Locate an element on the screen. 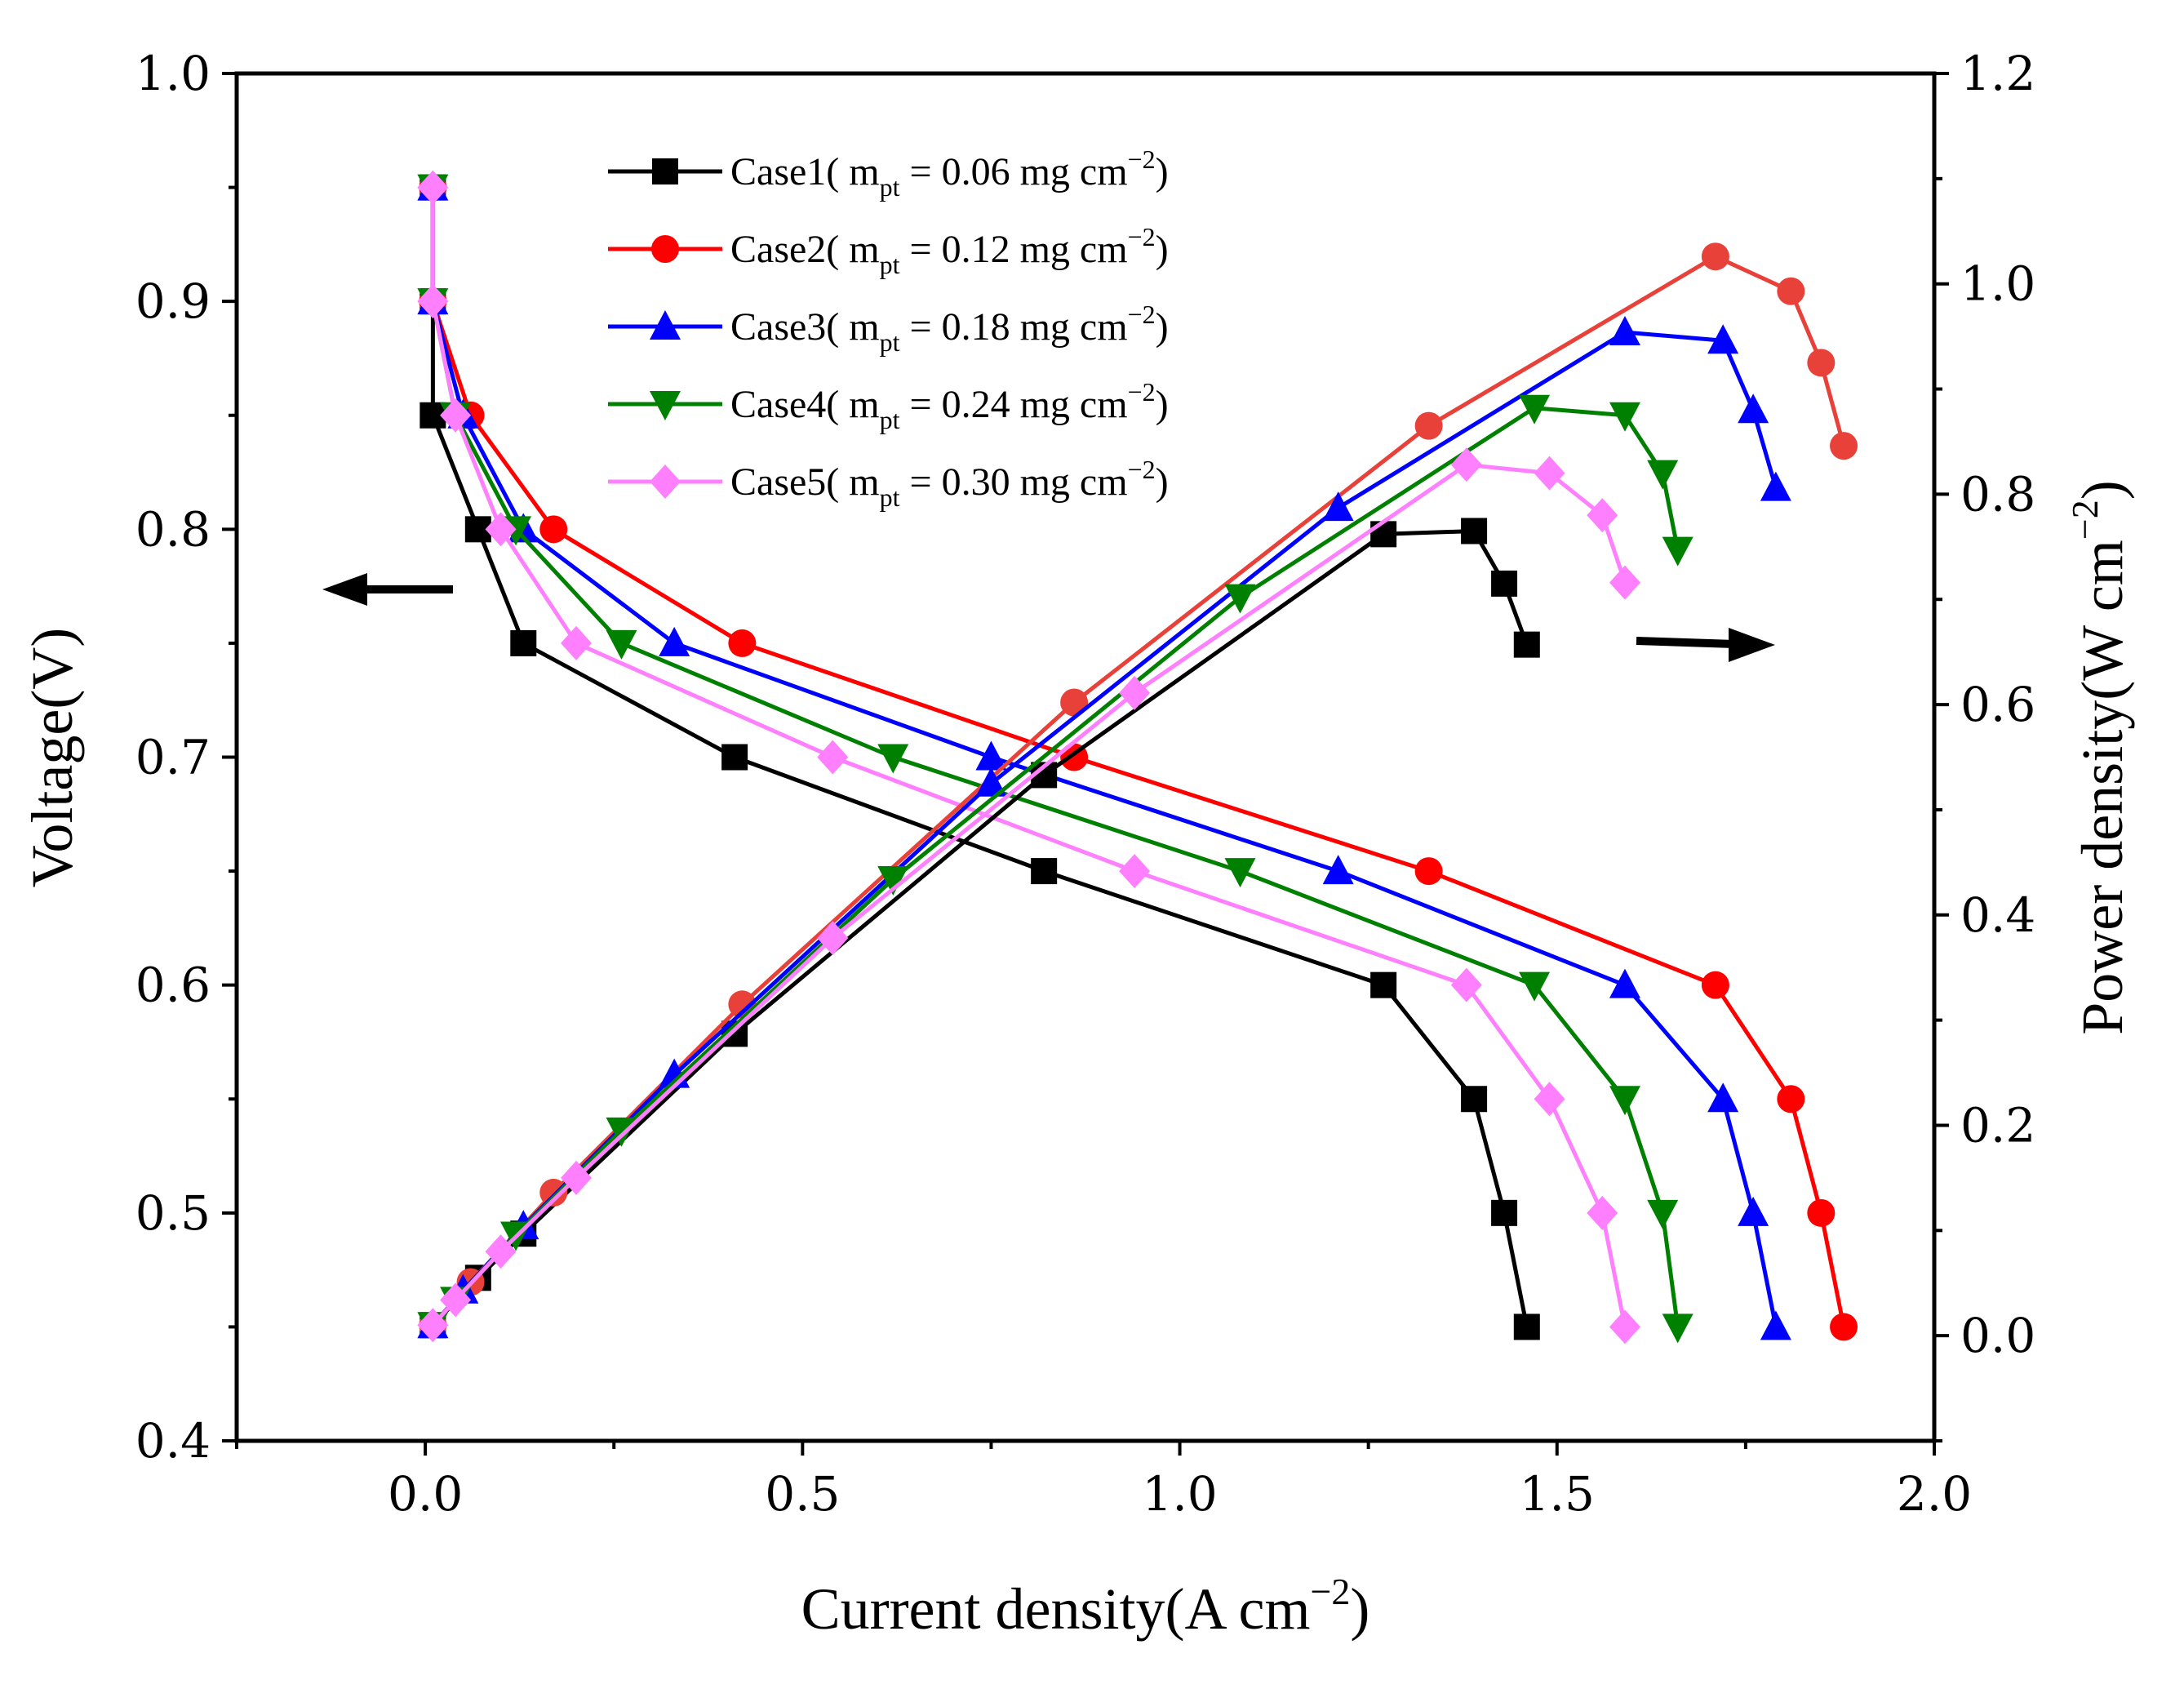  legend-prefix: Case5( m is located at coordinates (805, 482).